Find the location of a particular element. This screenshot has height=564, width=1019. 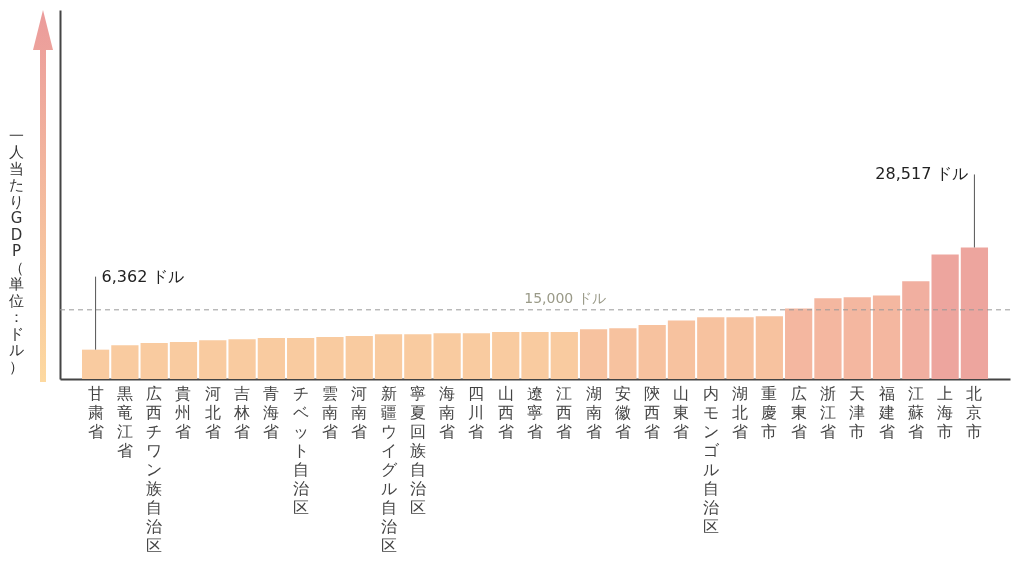

x-tick-label: 山東省 is located at coordinates (681, 412).